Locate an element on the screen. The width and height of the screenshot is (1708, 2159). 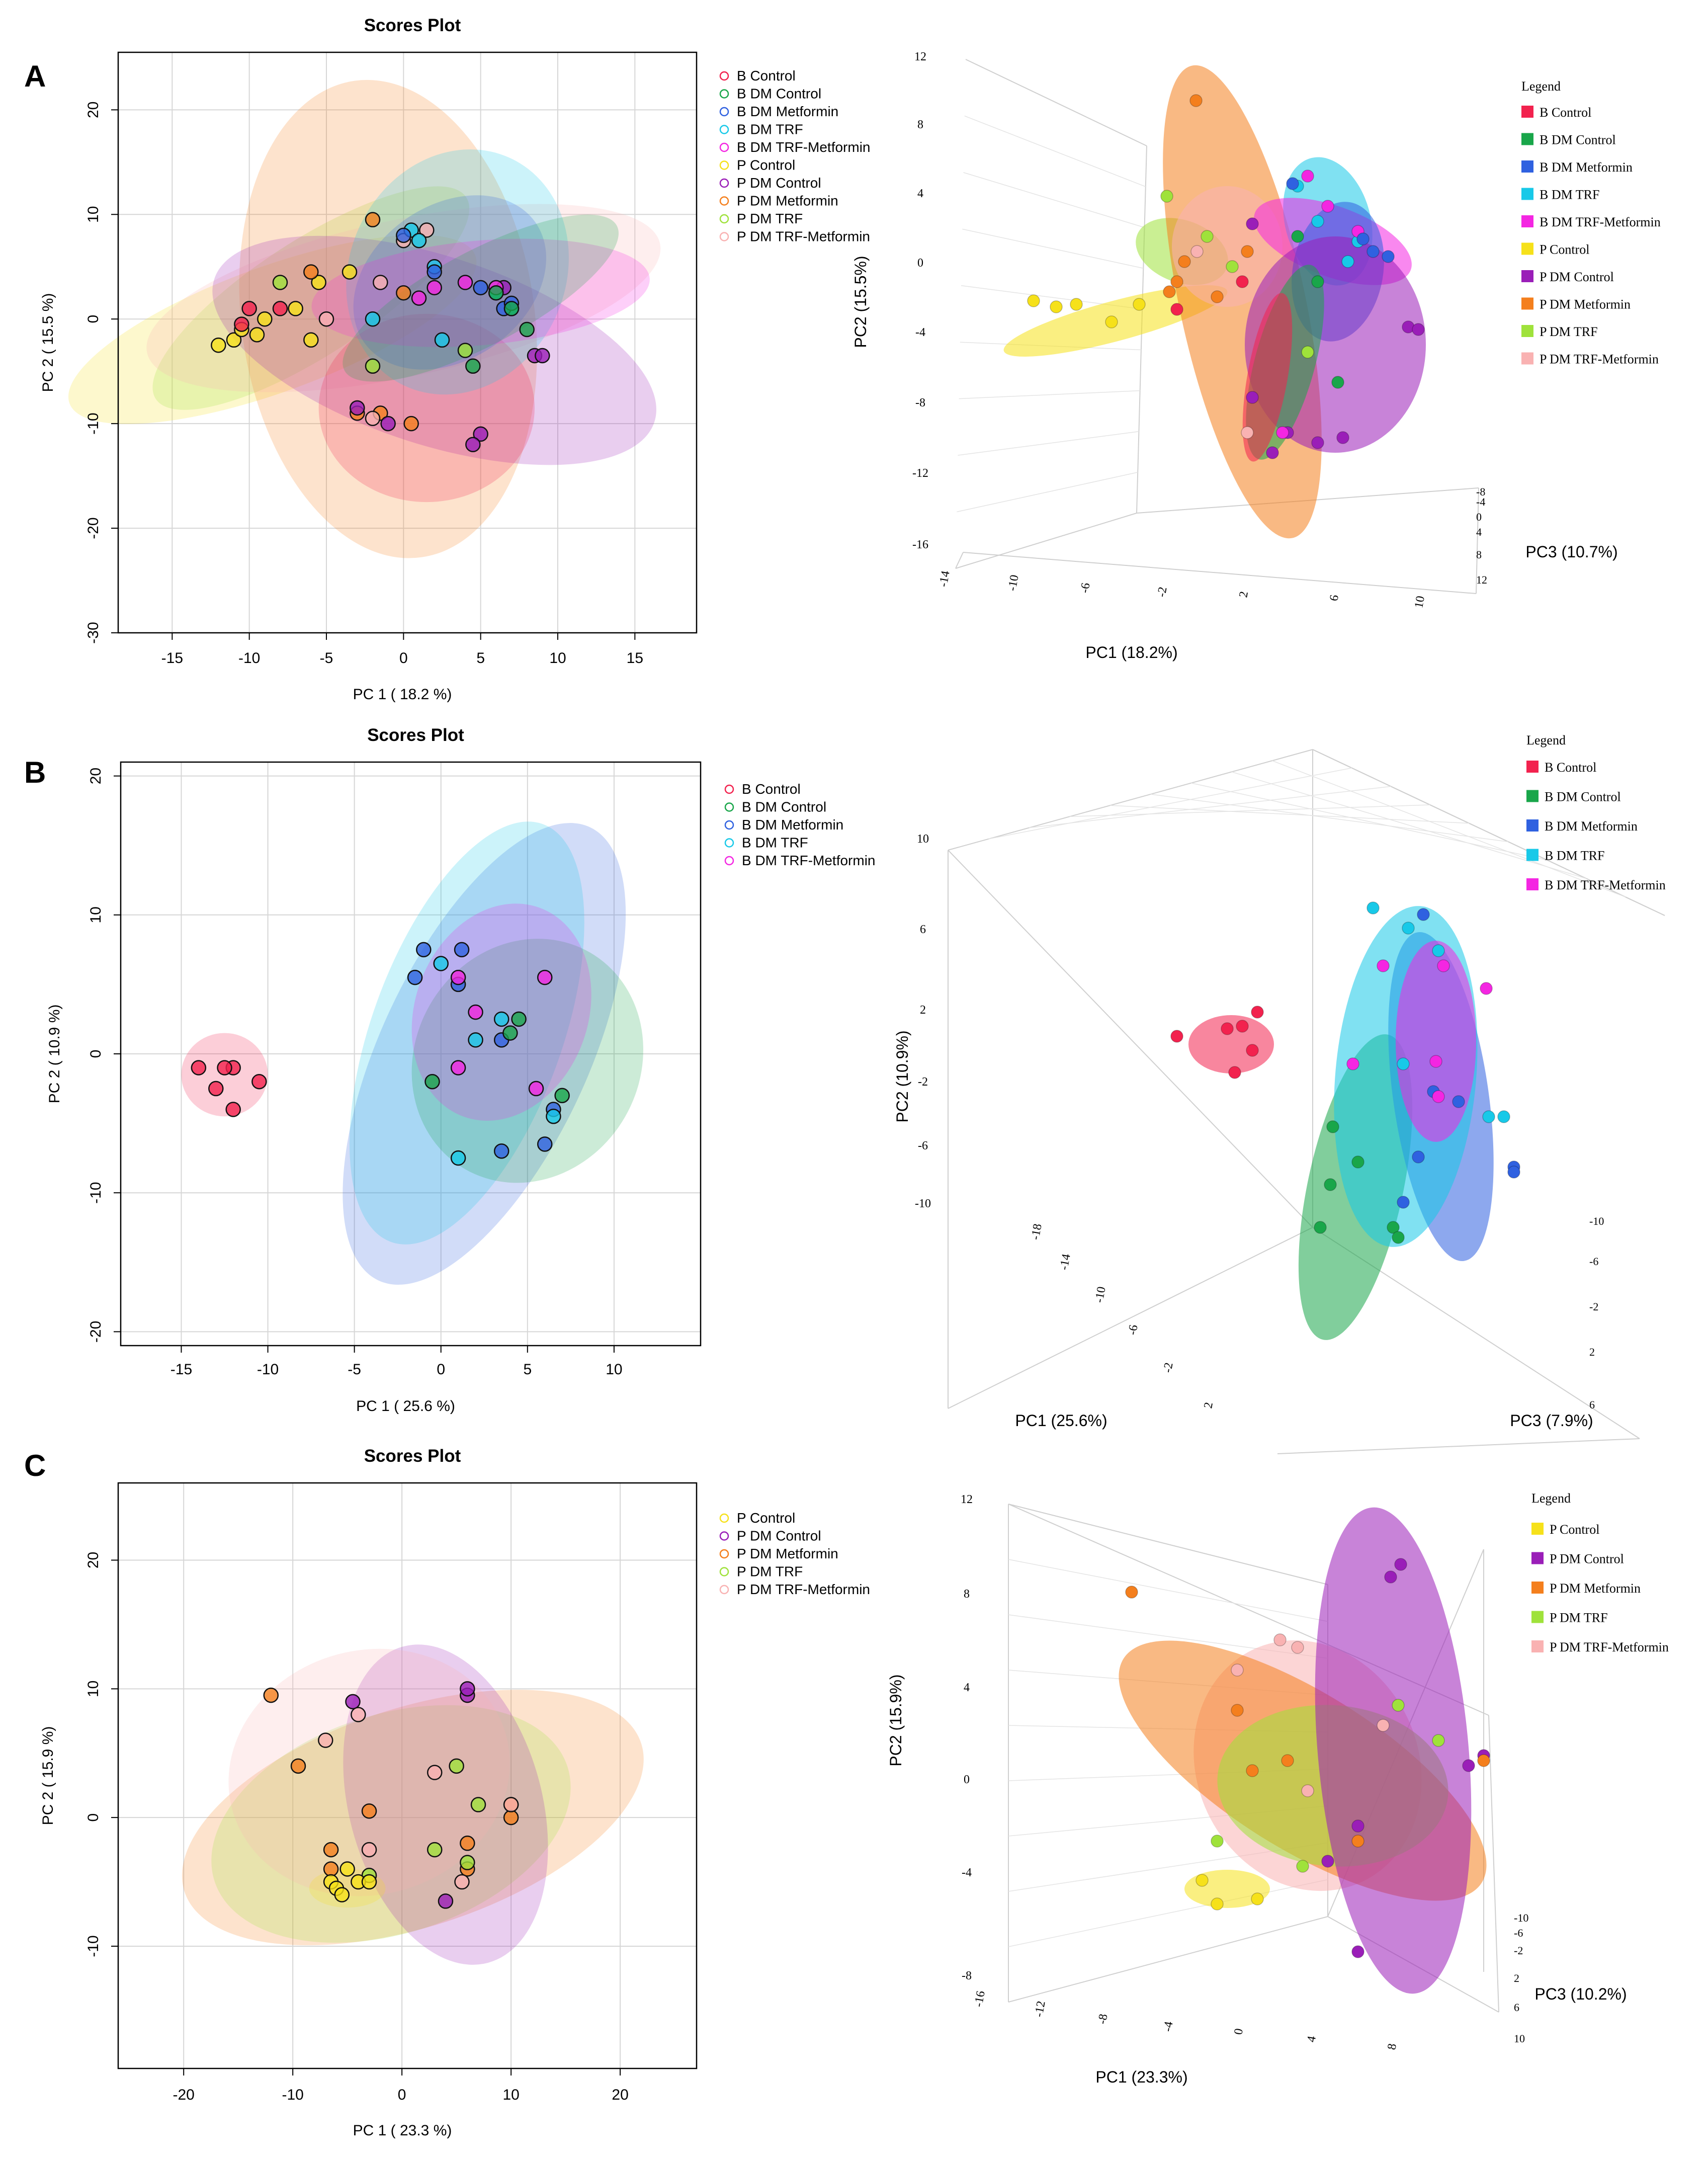
x-tick-label: -2 is located at coordinates (1169, 1368).